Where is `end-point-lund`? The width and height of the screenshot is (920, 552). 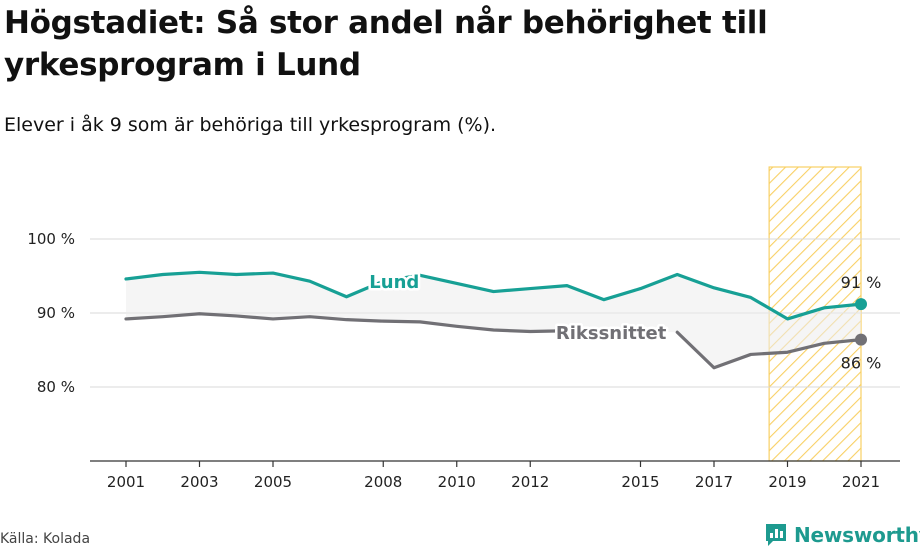
end-point-lund is located at coordinates (861, 304).